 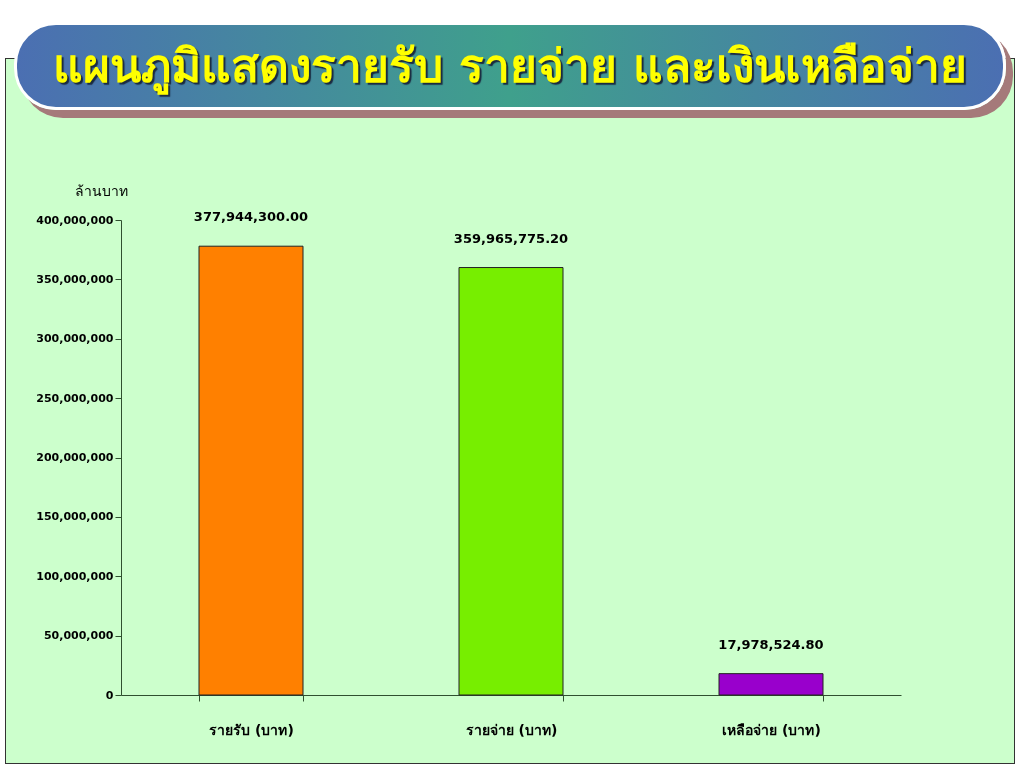 What do you see at coordinates (78, 636) in the screenshot?
I see `y-tick-label: 50,000,000` at bounding box center [78, 636].